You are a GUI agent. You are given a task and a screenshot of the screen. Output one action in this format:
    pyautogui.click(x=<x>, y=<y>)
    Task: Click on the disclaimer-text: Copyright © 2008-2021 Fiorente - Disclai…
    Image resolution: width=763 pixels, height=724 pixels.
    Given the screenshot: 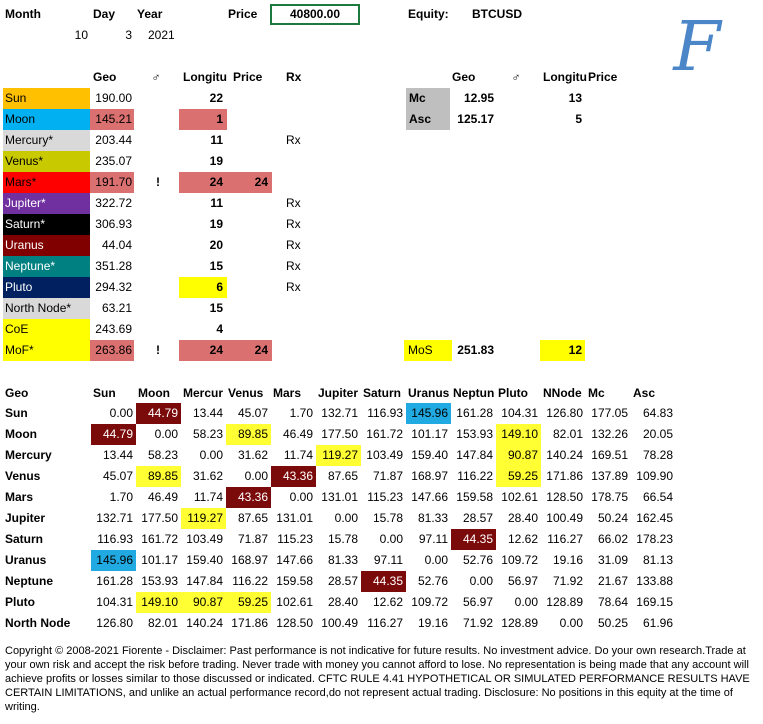 What is the action you would take?
    pyautogui.click(x=377, y=679)
    